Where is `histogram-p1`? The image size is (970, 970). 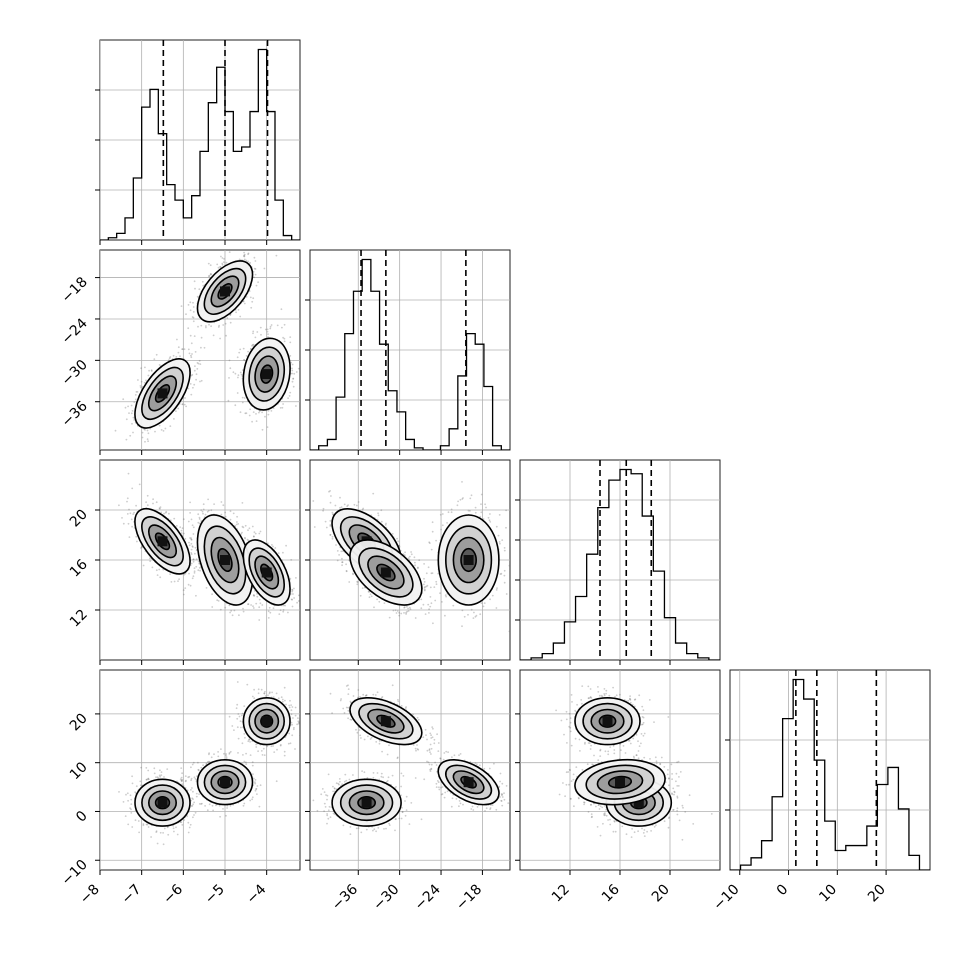 histogram-p1 is located at coordinates (200, 144).